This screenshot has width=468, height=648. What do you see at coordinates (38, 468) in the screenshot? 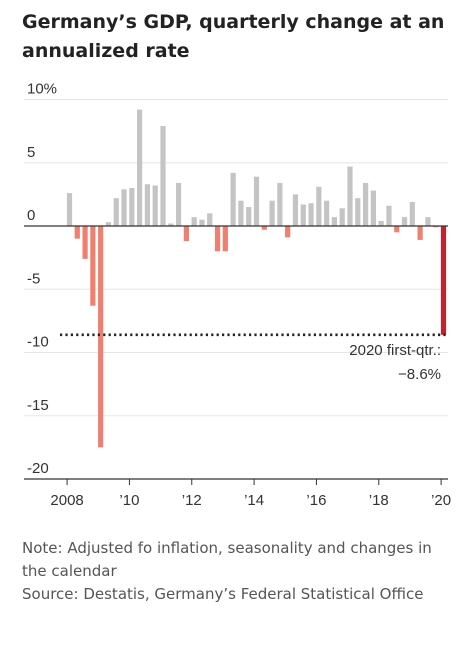
I see `y-tick-label: -20` at bounding box center [38, 468].